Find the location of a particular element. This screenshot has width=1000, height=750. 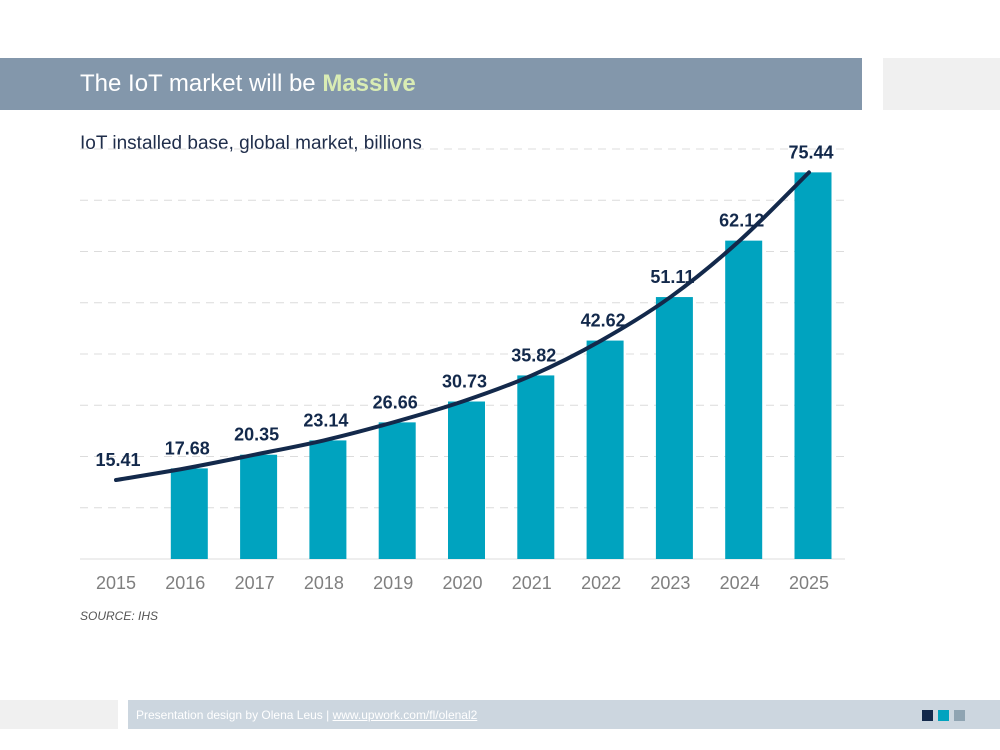

x-tick-label-2025: 2025 is located at coordinates (809, 583).